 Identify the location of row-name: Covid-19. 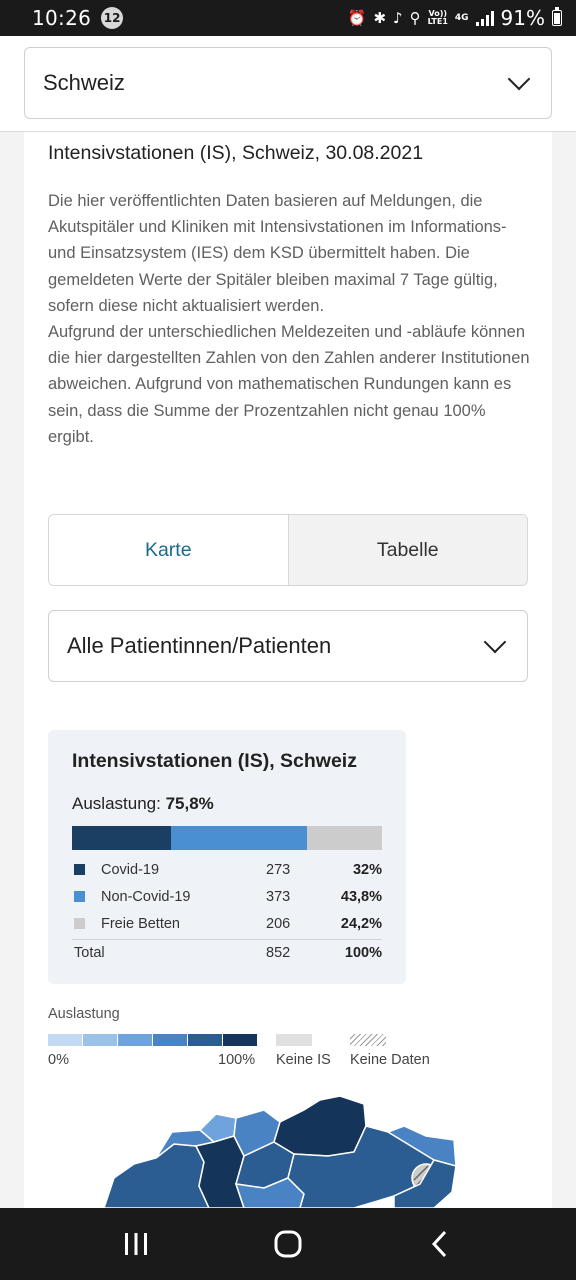
(130, 869).